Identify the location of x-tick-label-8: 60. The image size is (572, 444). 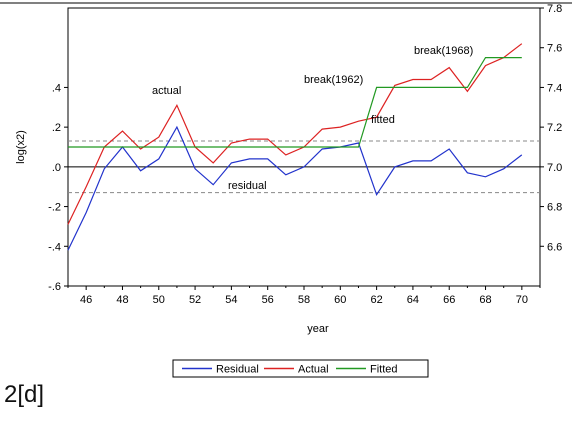
(340, 300).